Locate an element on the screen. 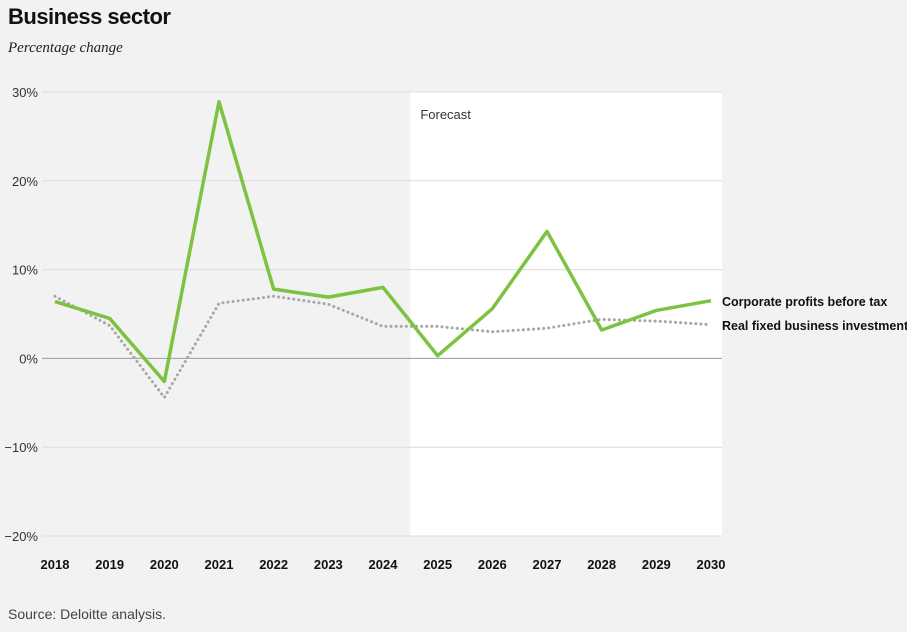 The height and width of the screenshot is (632, 907). x-tick-label: 2023 is located at coordinates (328, 564).